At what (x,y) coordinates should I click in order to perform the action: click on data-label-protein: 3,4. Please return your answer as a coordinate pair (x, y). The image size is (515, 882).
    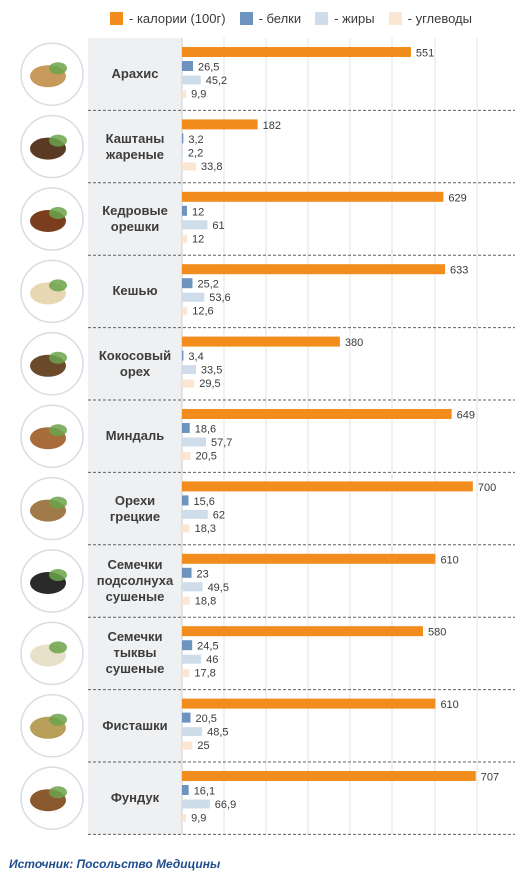
    Looking at the image, I should click on (195, 357).